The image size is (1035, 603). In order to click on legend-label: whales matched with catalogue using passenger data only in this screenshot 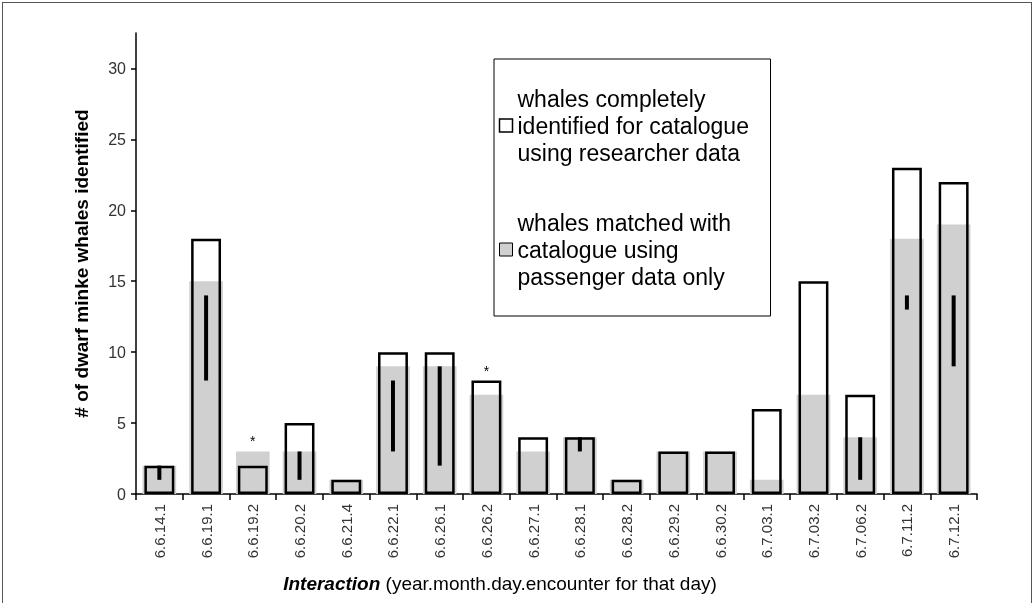, I will do `click(627, 249)`.